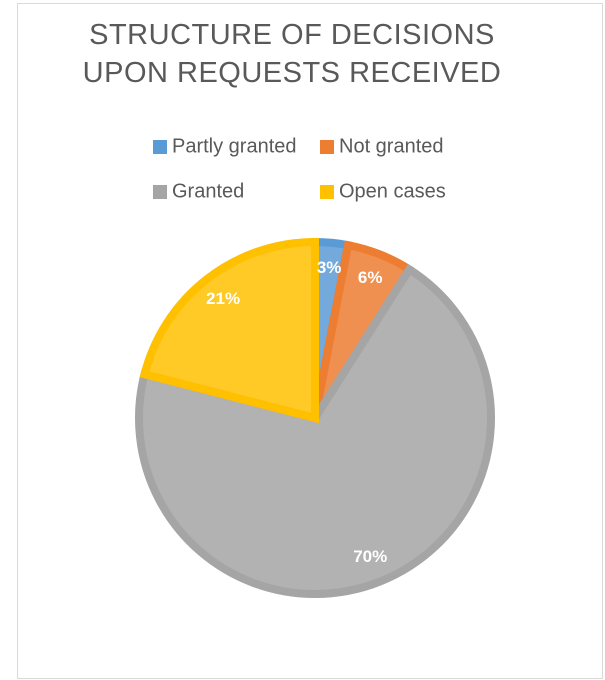 The image size is (605, 680). I want to click on data-label: 6%, so click(370, 277).